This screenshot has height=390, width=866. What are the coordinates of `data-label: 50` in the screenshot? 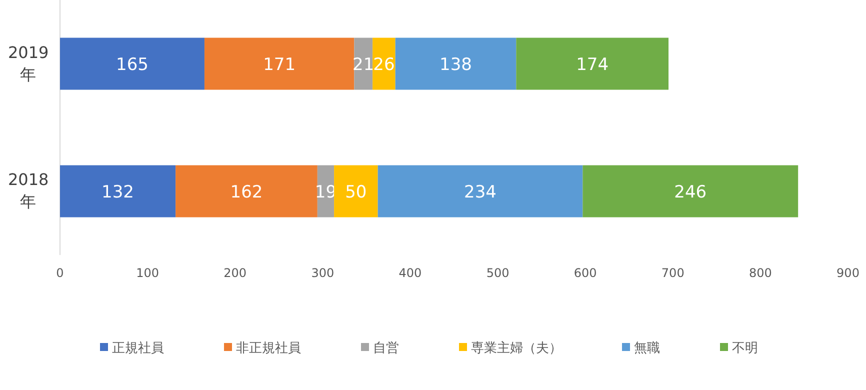 It's located at (356, 192).